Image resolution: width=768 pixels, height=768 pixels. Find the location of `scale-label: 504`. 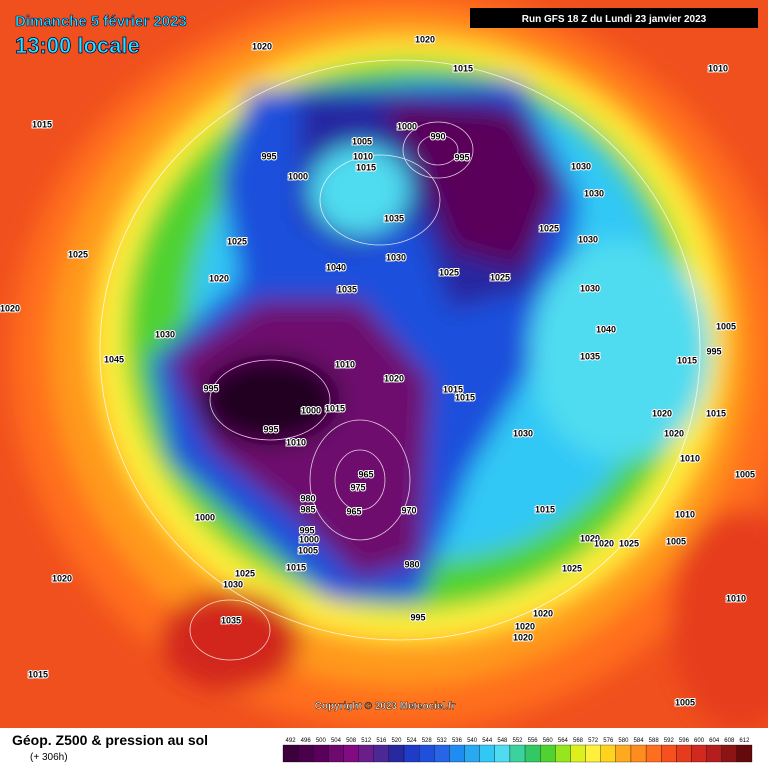

scale-label: 504 is located at coordinates (336, 741).